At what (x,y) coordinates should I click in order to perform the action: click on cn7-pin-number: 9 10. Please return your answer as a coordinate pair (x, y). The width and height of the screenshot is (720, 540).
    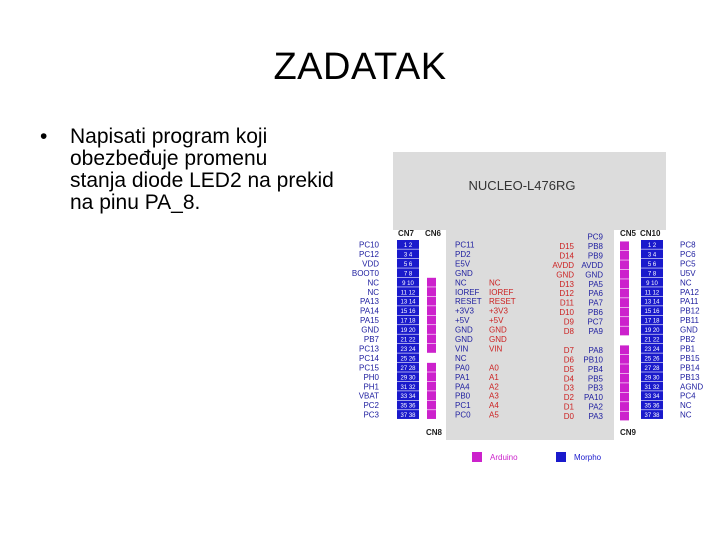
    Looking at the image, I should click on (408, 284).